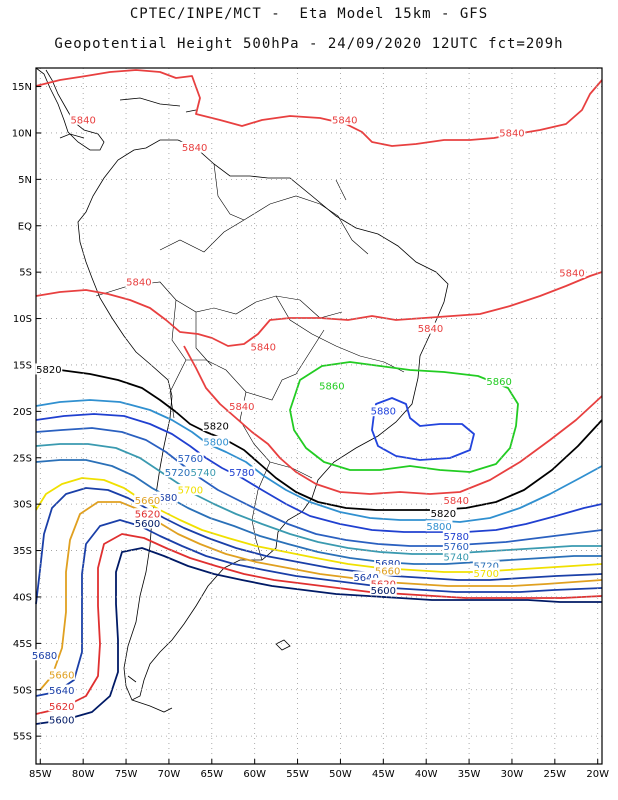 The width and height of the screenshot is (618, 800). Describe the element at coordinates (22, 505) in the screenshot. I see `lat-tick-label: 30S` at that location.